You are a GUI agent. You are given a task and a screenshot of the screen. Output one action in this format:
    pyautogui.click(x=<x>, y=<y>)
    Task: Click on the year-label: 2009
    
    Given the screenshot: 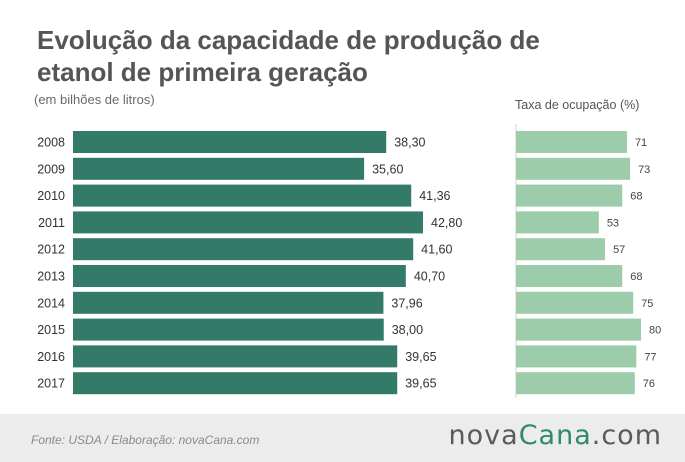 What is the action you would take?
    pyautogui.click(x=51, y=169)
    